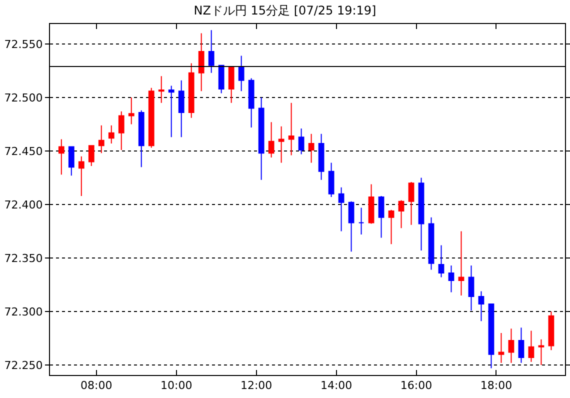 This screenshot has width=570, height=398. What do you see at coordinates (256, 385) in the screenshot?
I see `x-tick-label: 12:00` at bounding box center [256, 385].